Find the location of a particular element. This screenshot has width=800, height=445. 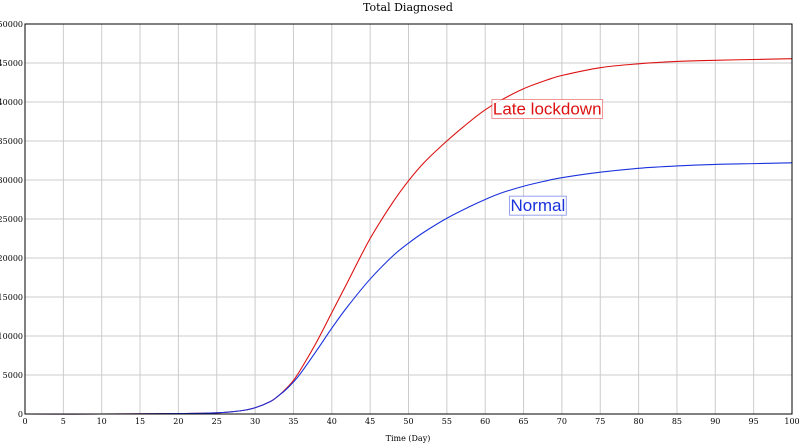

x-tick-label: 10 is located at coordinates (102, 421).